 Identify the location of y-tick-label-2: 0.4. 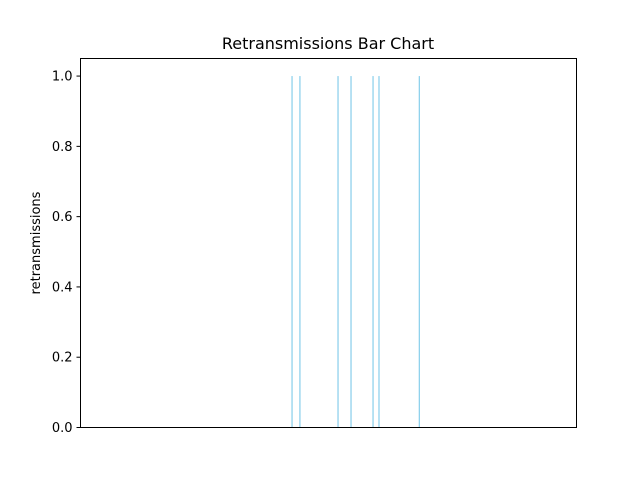
(62, 287).